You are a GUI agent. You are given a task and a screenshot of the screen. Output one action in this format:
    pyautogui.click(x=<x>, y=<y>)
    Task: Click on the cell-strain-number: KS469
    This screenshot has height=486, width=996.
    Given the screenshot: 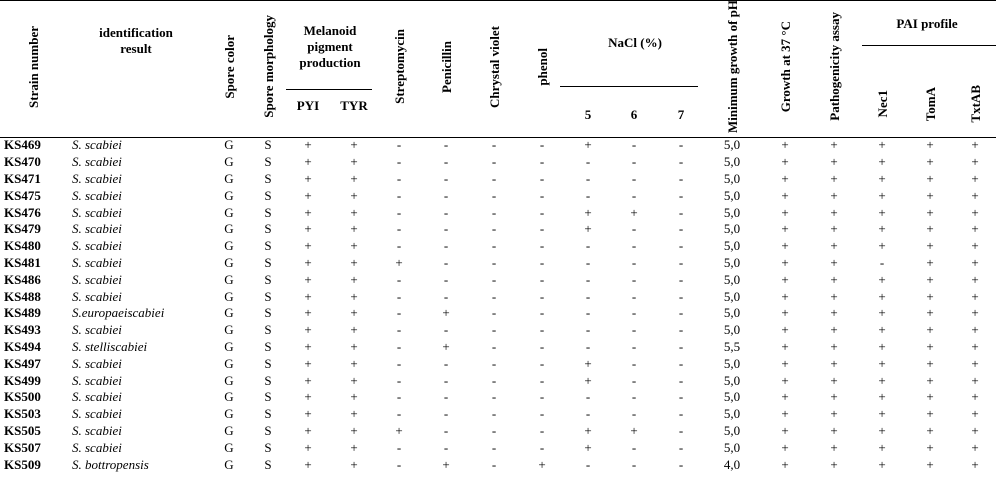 What is the action you would take?
    pyautogui.click(x=22, y=145)
    